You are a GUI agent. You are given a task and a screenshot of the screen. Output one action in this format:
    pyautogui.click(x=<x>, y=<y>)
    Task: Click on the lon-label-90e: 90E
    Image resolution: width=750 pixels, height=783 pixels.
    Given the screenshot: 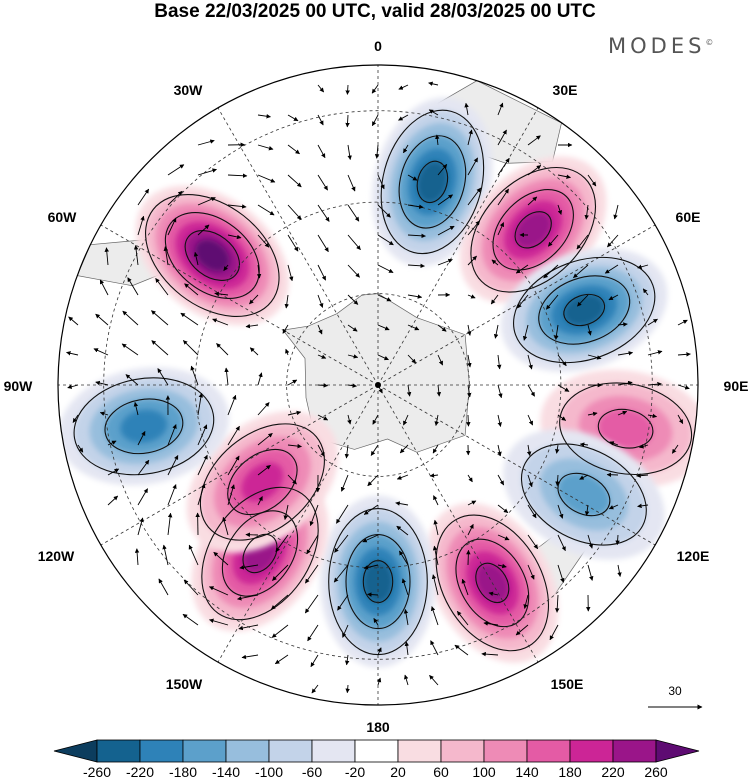 What is the action you would take?
    pyautogui.click(x=736, y=386)
    